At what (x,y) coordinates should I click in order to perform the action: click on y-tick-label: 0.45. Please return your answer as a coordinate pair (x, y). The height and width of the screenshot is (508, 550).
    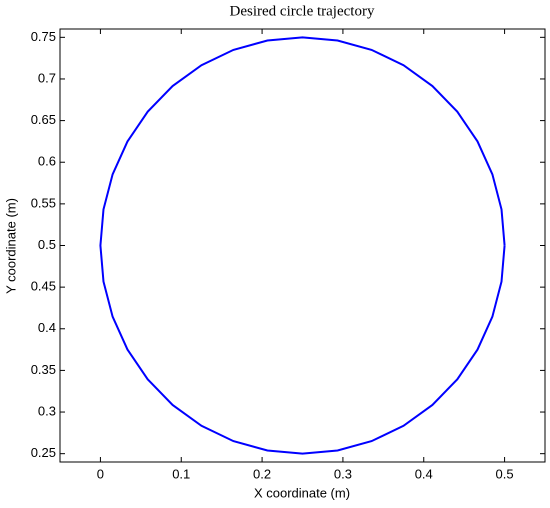
    Looking at the image, I should click on (43, 286).